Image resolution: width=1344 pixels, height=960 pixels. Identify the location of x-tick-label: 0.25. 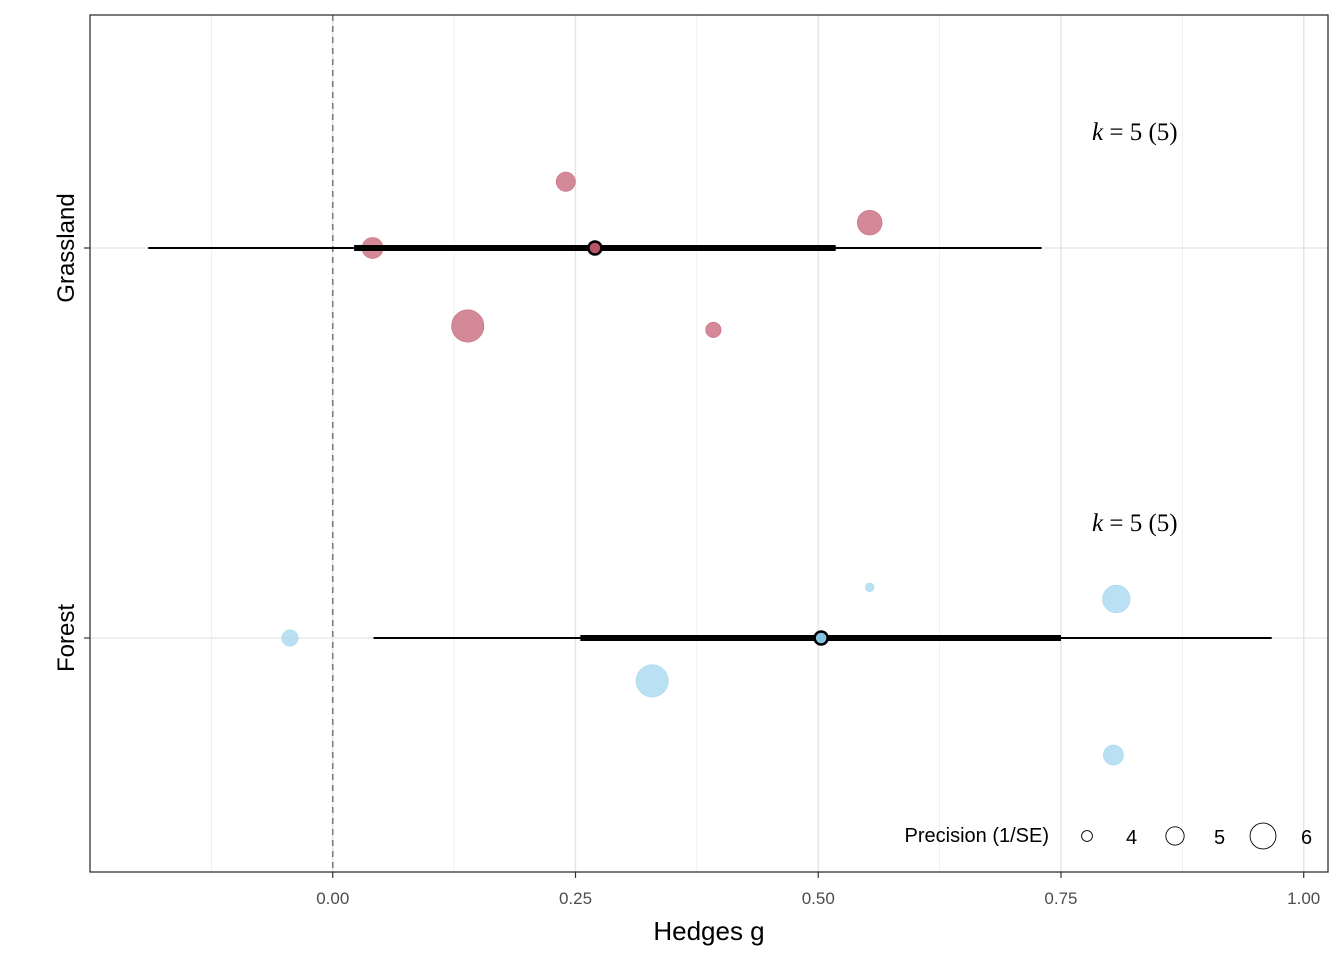
(575, 898).